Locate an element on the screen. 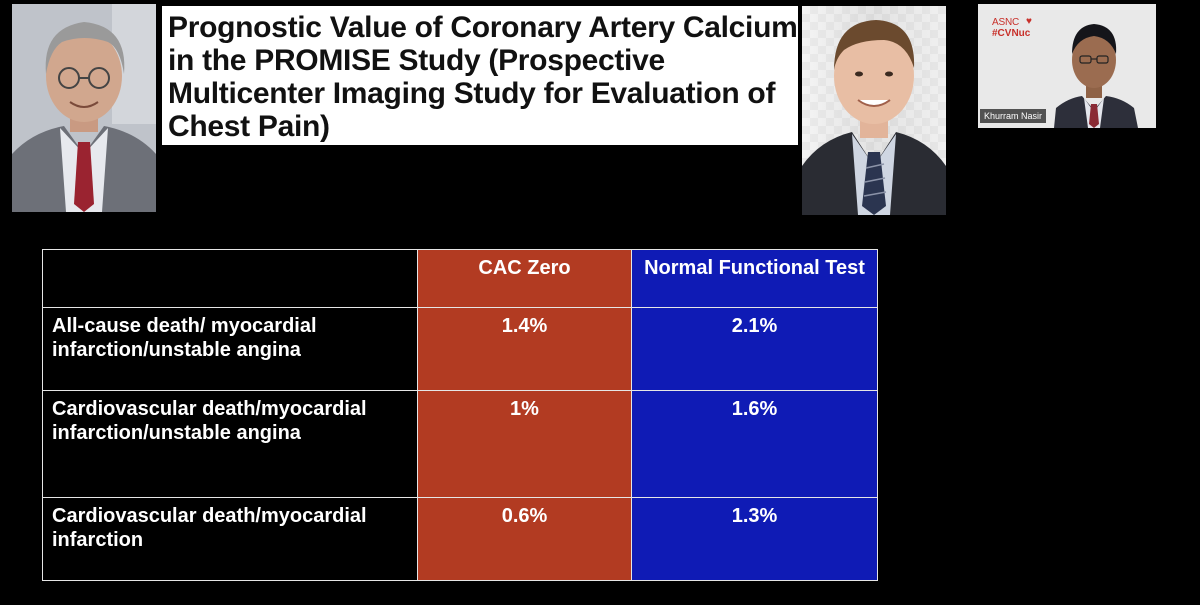 This screenshot has width=1200, height=605. header-cac-zero: CAC Zero is located at coordinates (524, 278).